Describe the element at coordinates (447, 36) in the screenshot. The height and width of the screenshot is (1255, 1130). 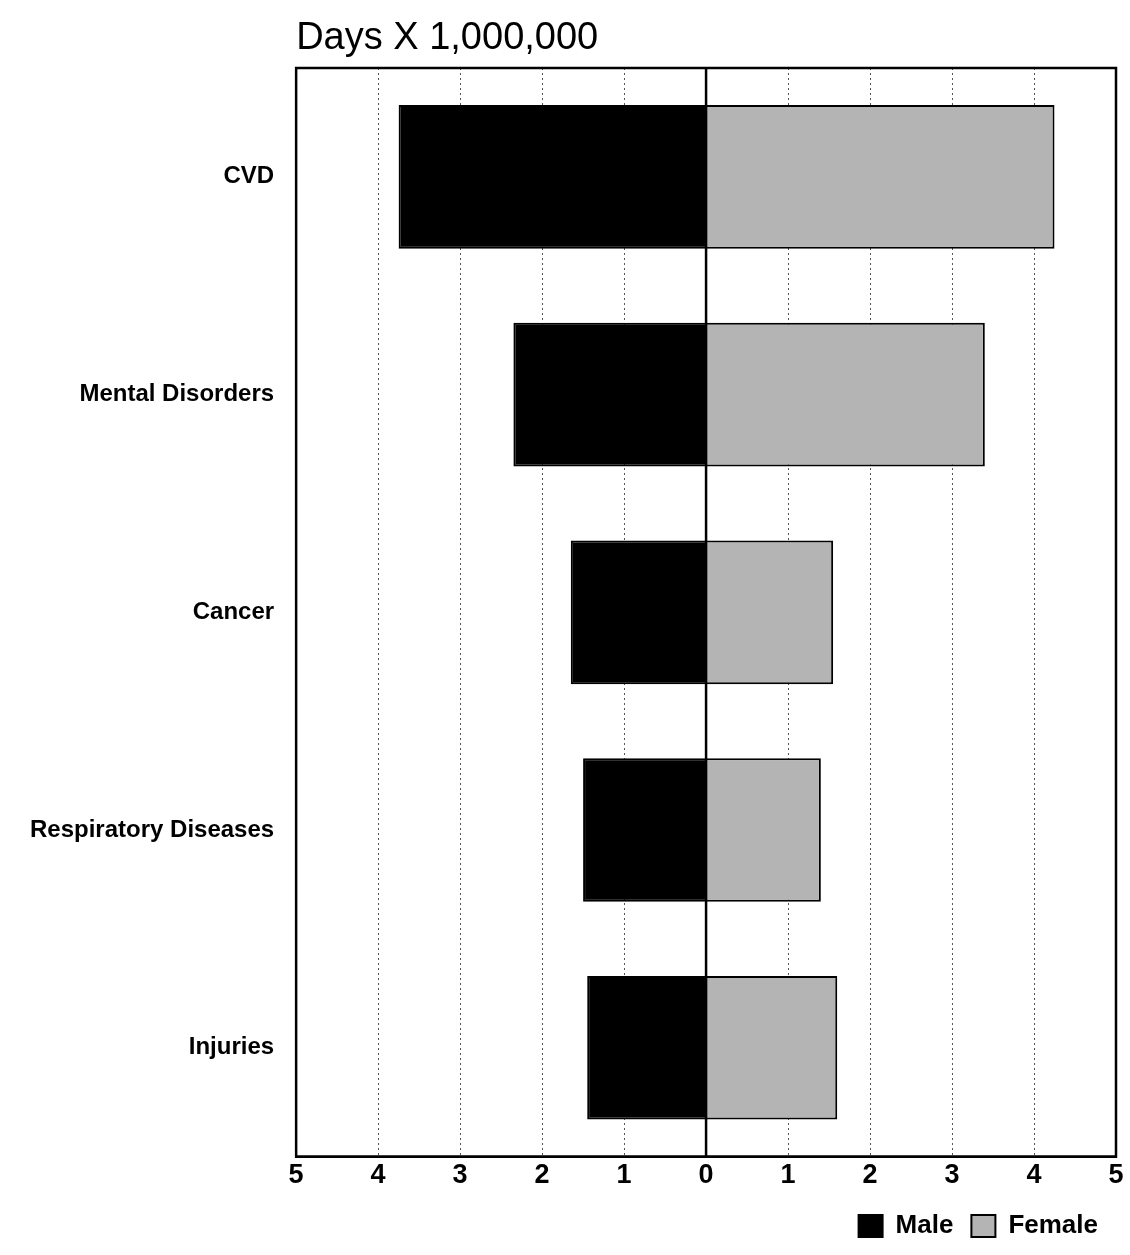
I see `chart-title: Days X 1,000,000` at that location.